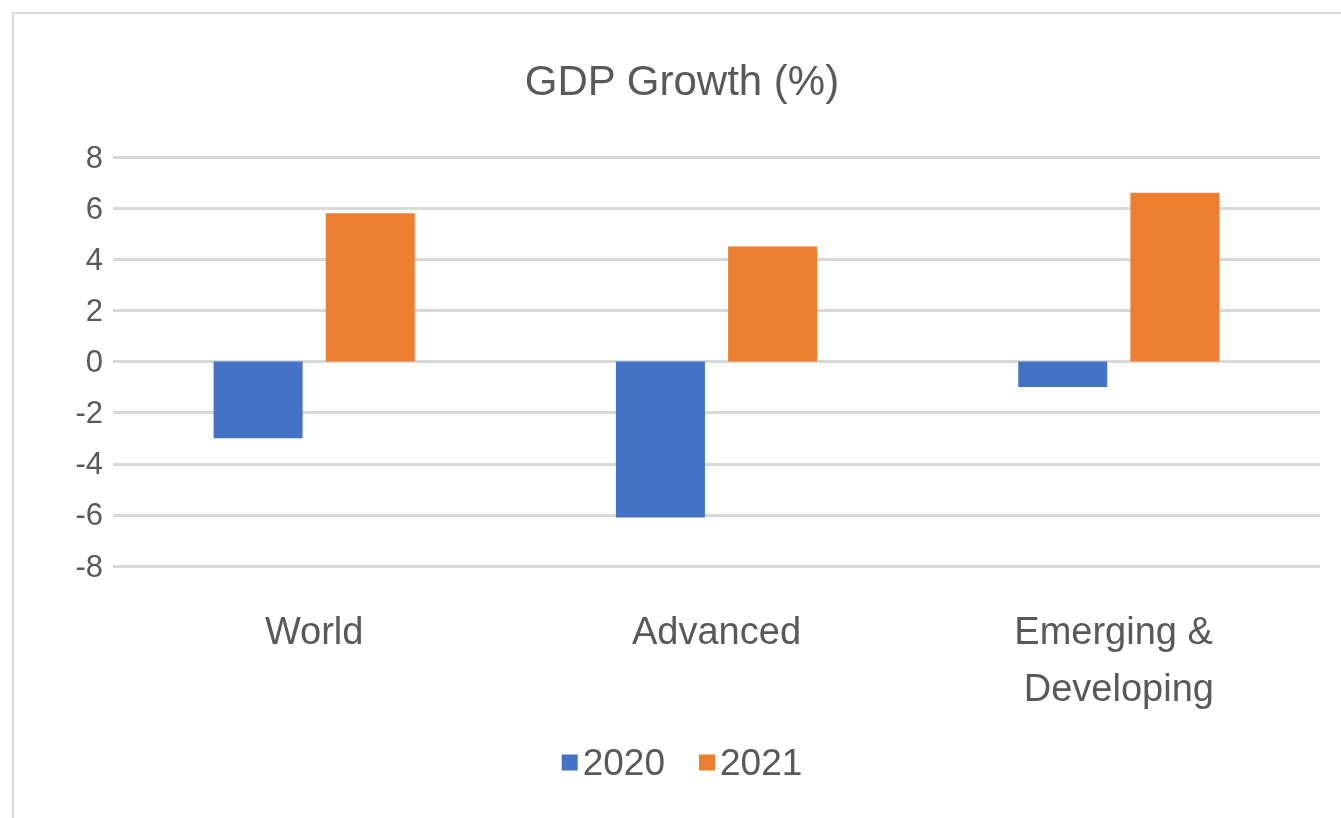  I want to click on y-tick-label: 6, so click(94, 208).